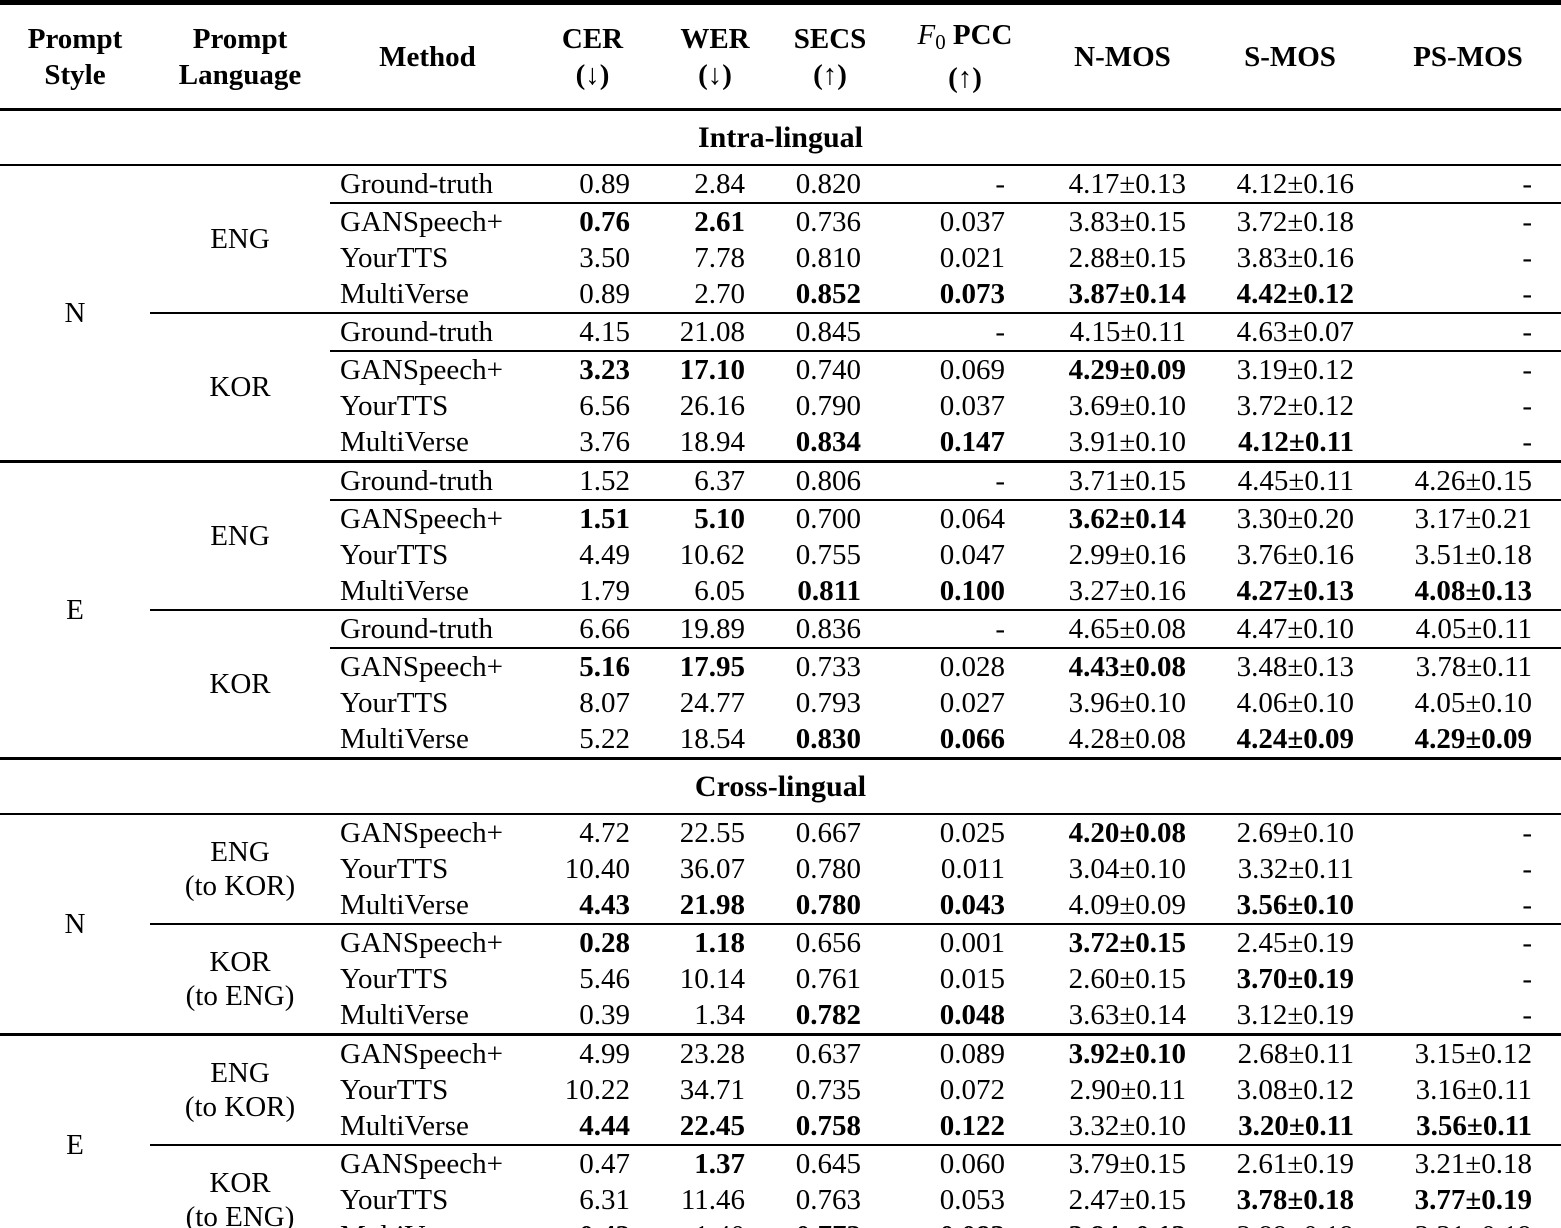  Describe the element at coordinates (1290, 369) in the screenshot. I see `s-mos-value: 3.19±0.12` at that location.